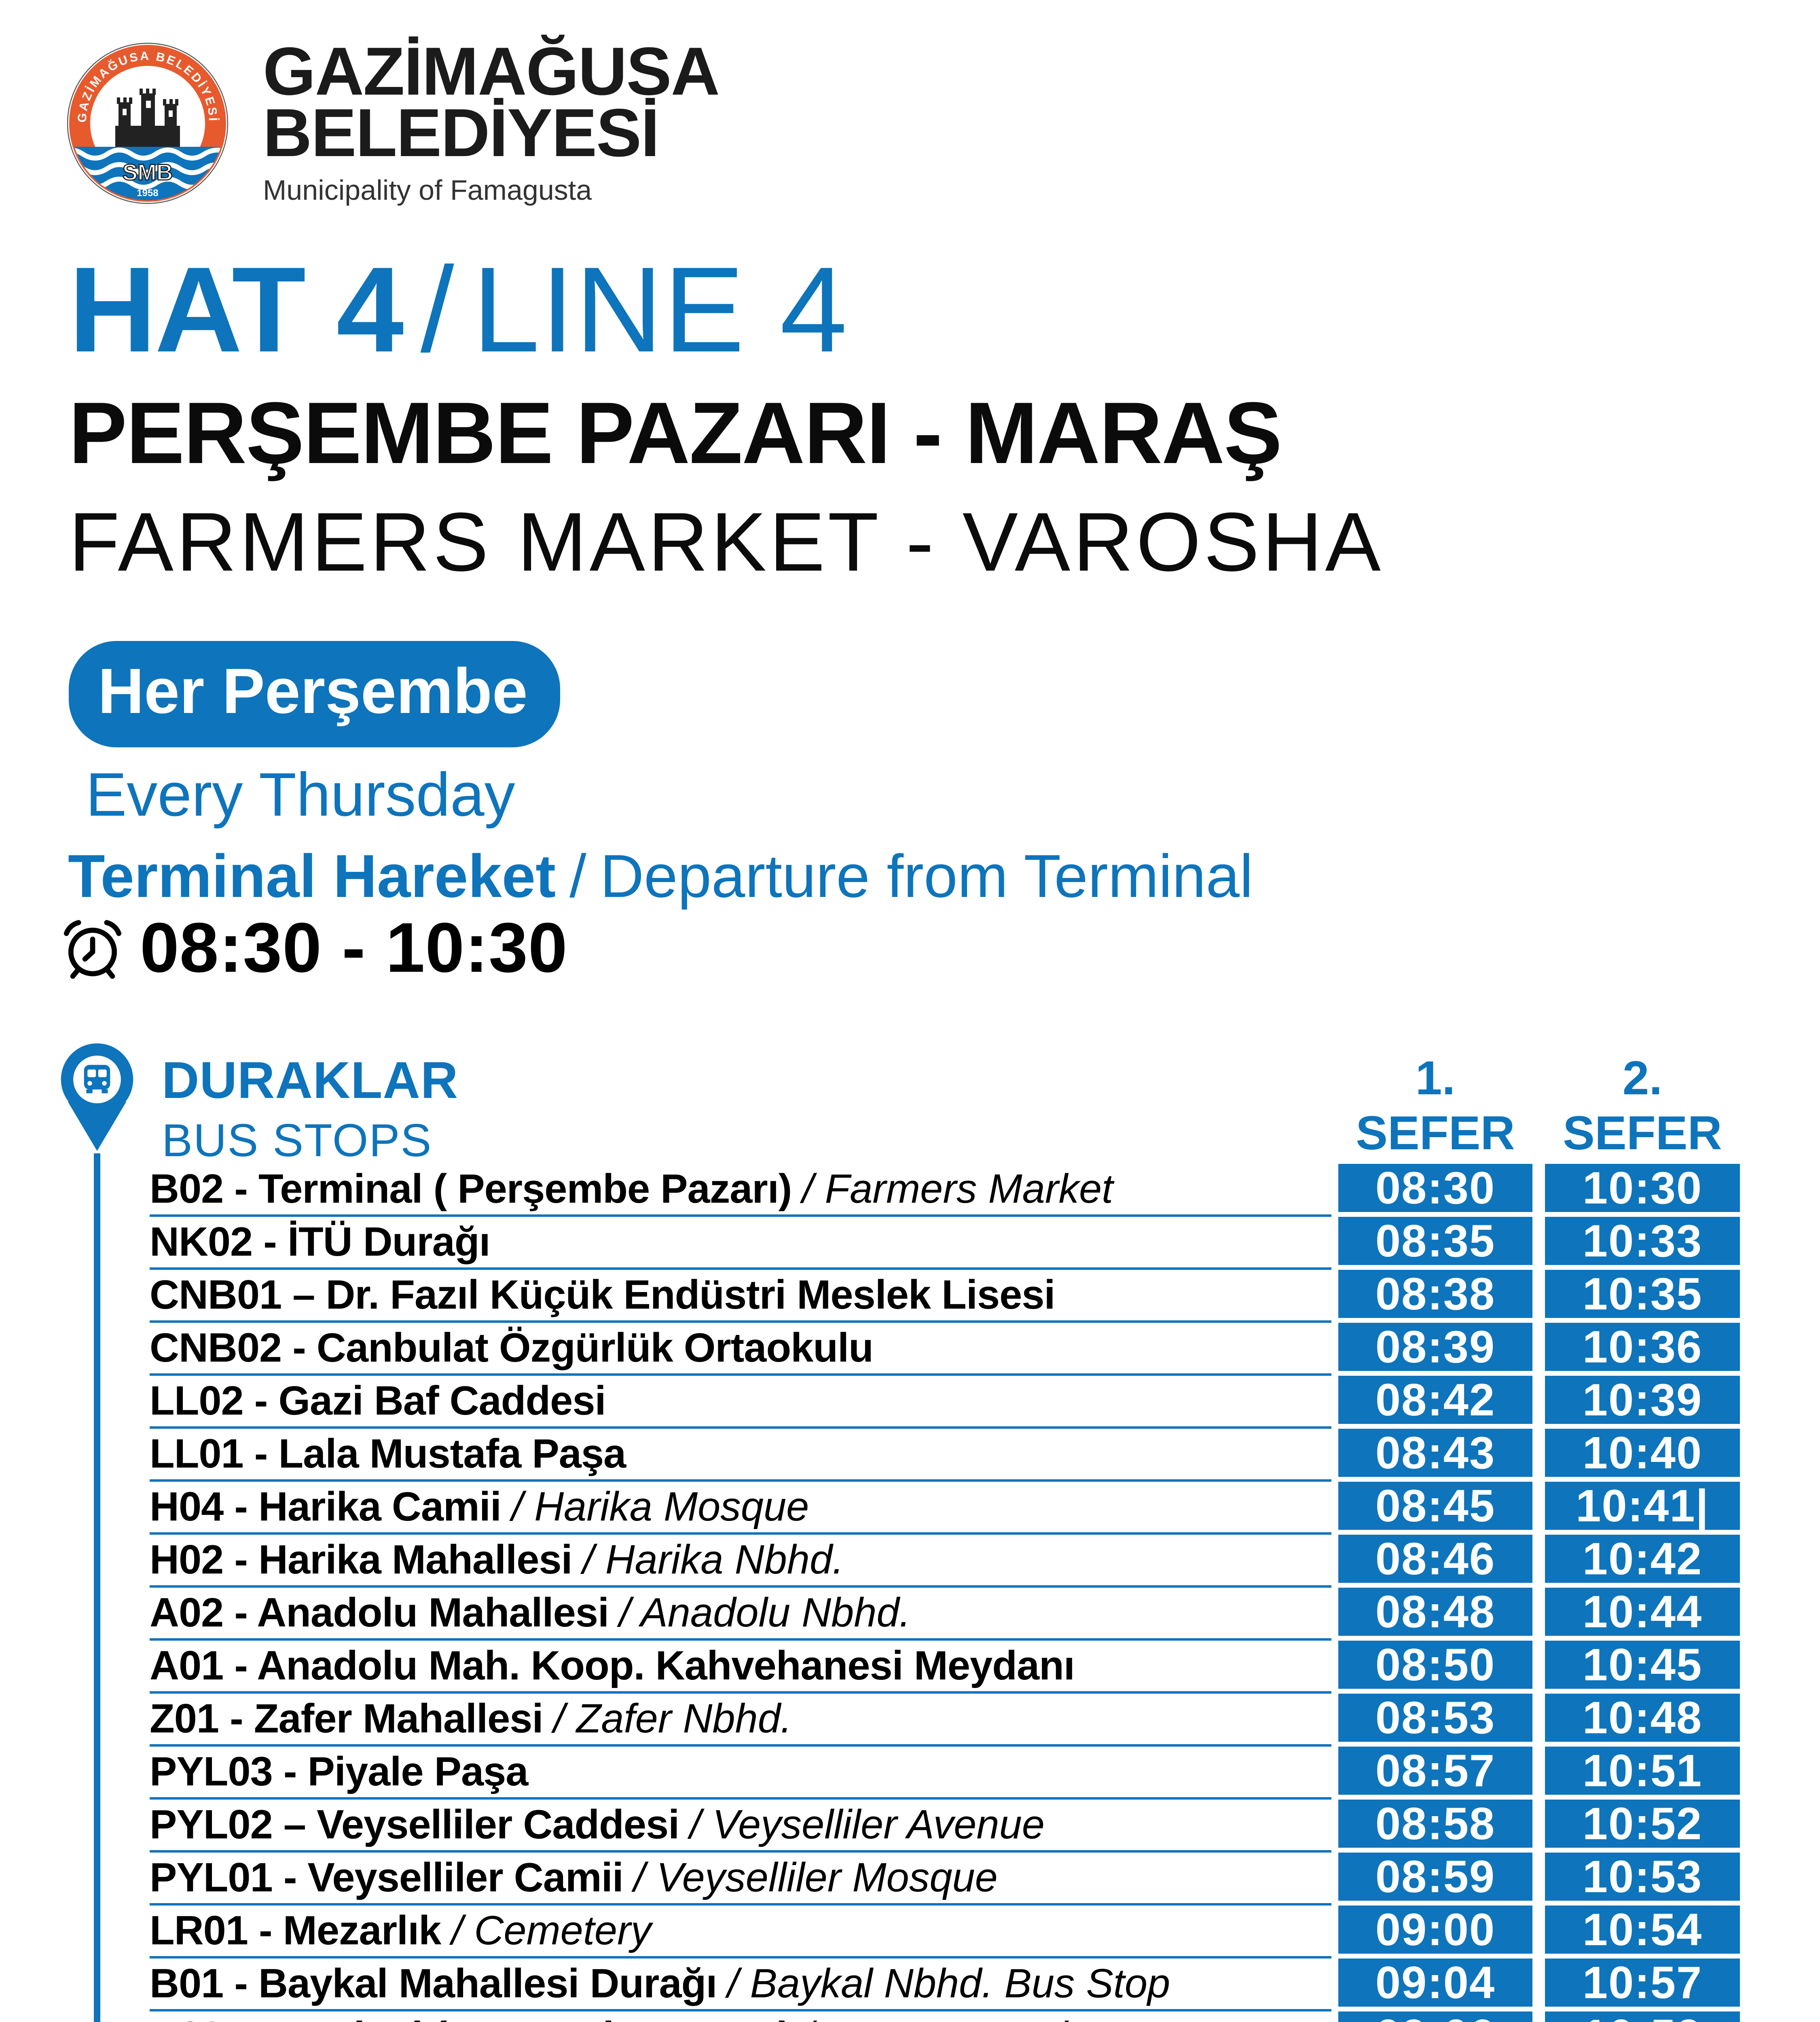  Describe the element at coordinates (295, 1930) in the screenshot. I see `stop-name-tr: LR01 - Mezarlık` at that location.